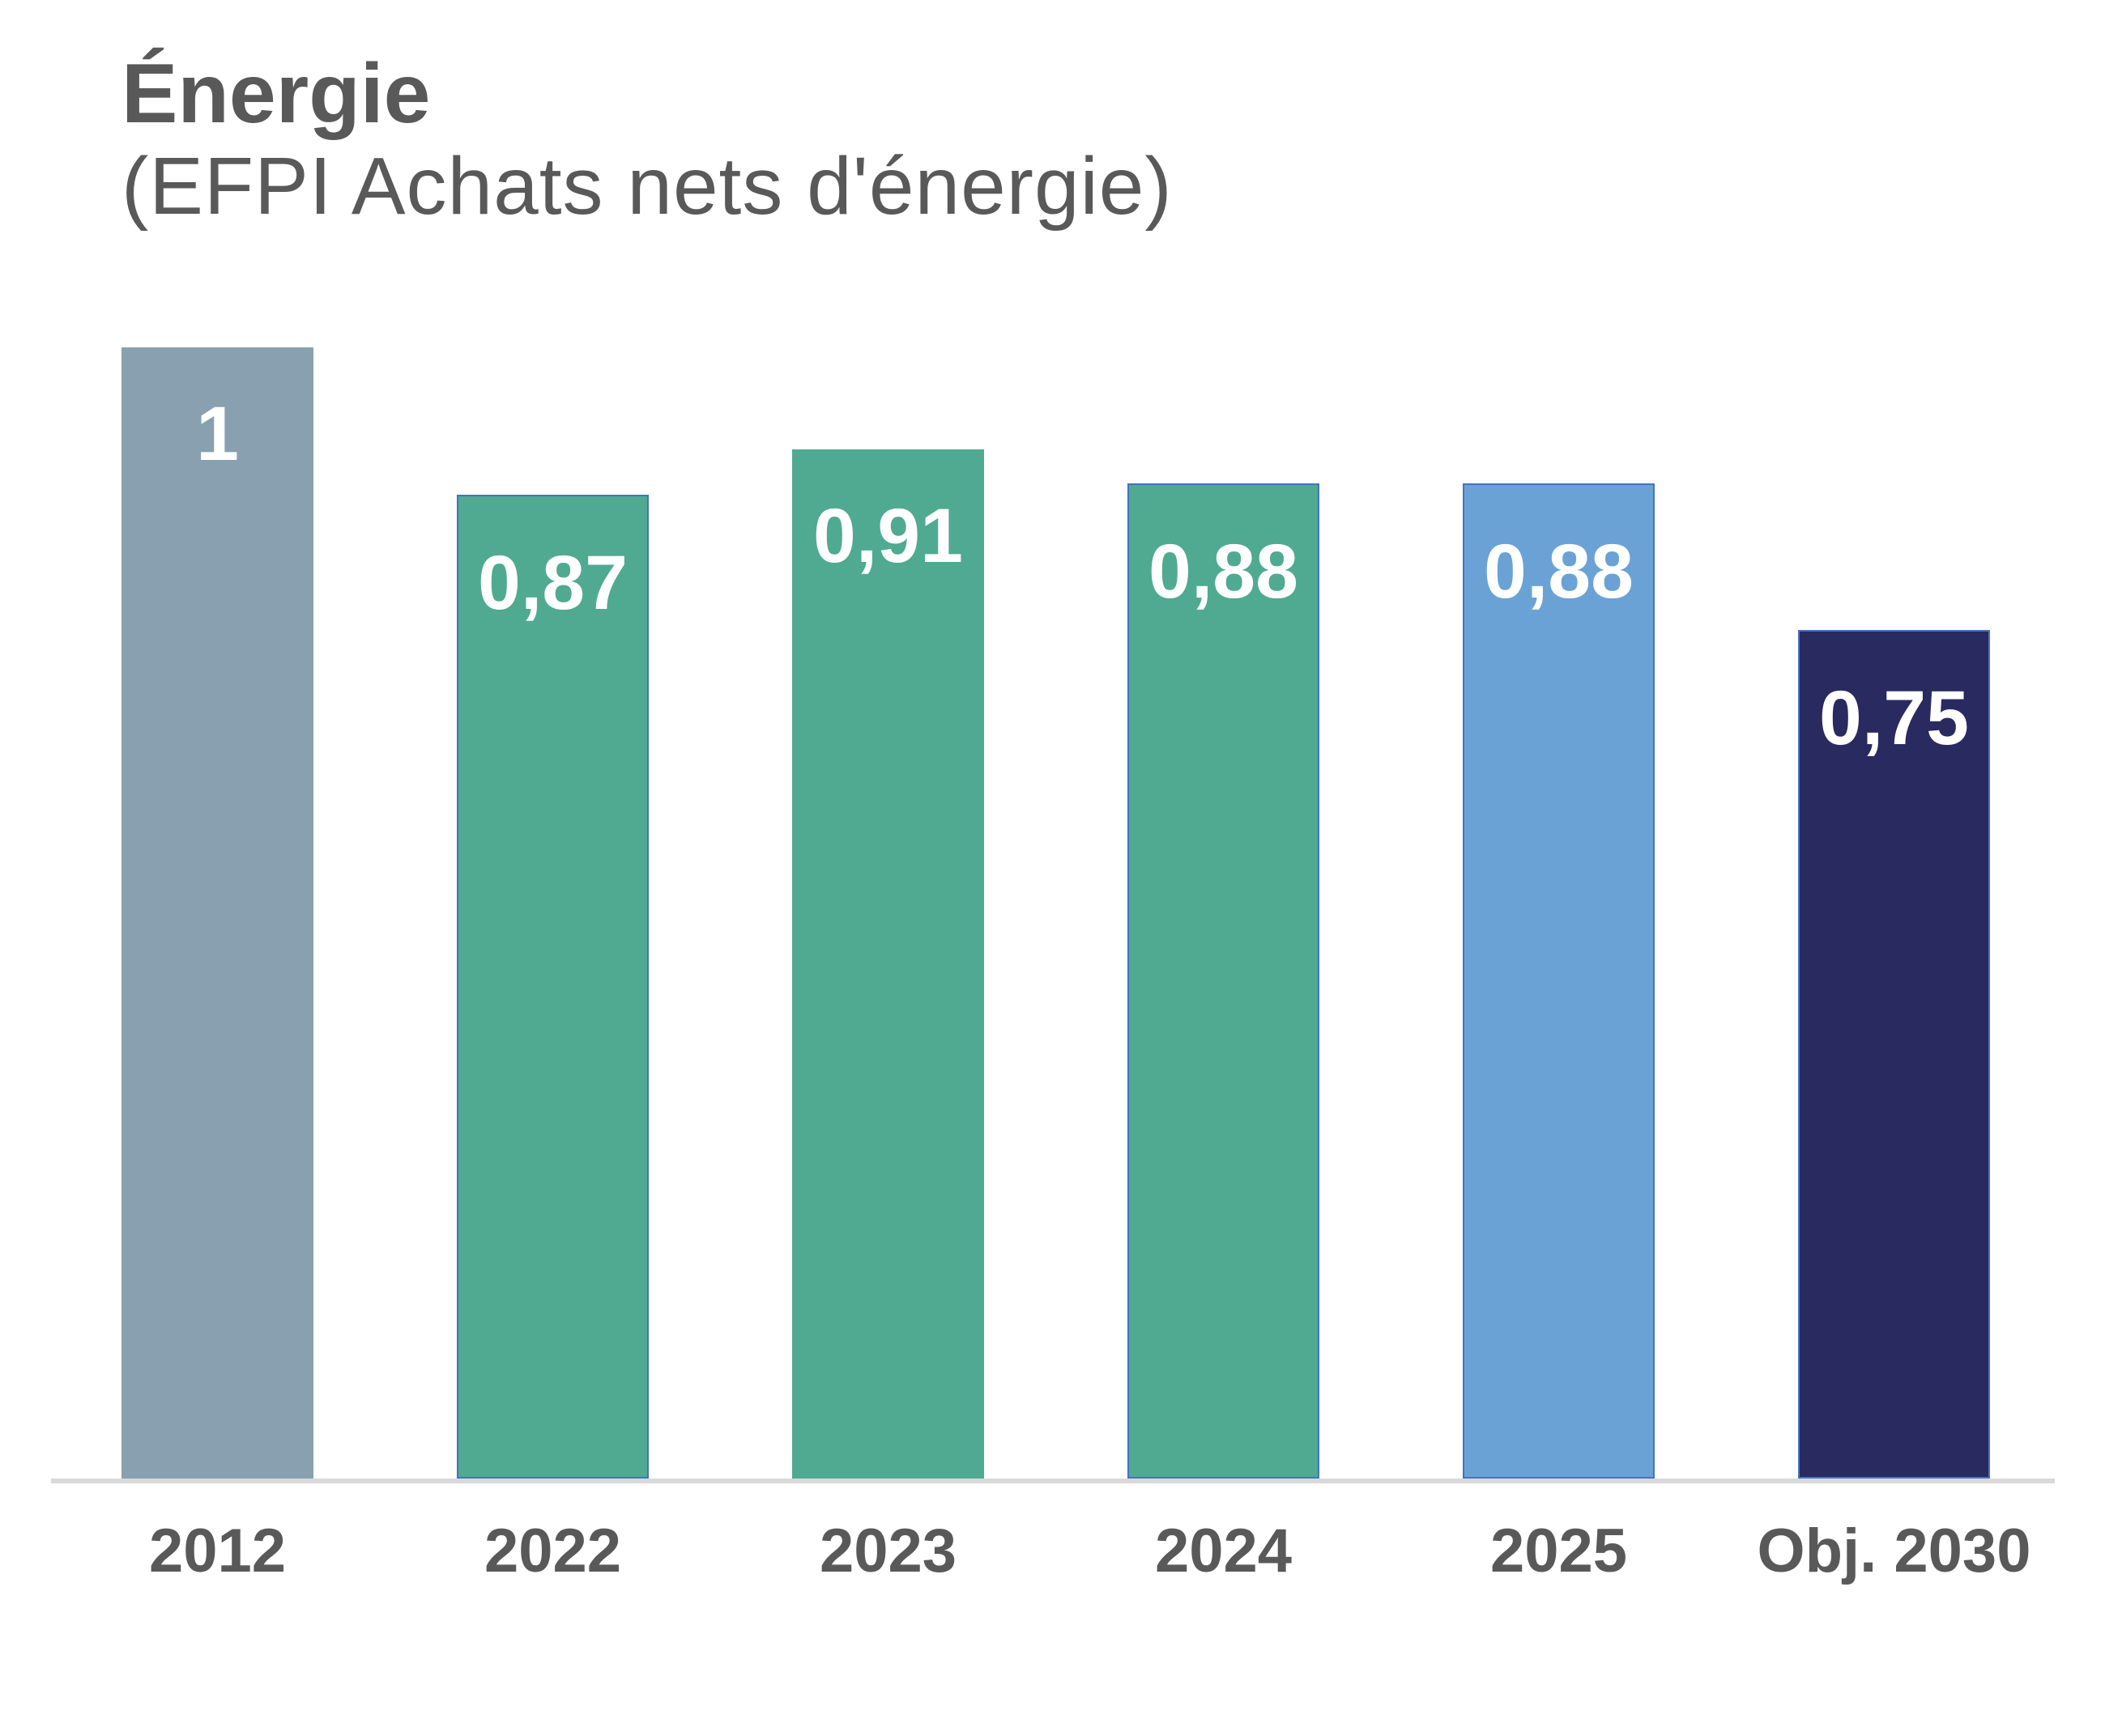 The width and height of the screenshot is (2105, 1736). Describe the element at coordinates (647, 139) in the screenshot. I see `chart-header: Énergie (EFPI Achats nets d'énergie)` at that location.